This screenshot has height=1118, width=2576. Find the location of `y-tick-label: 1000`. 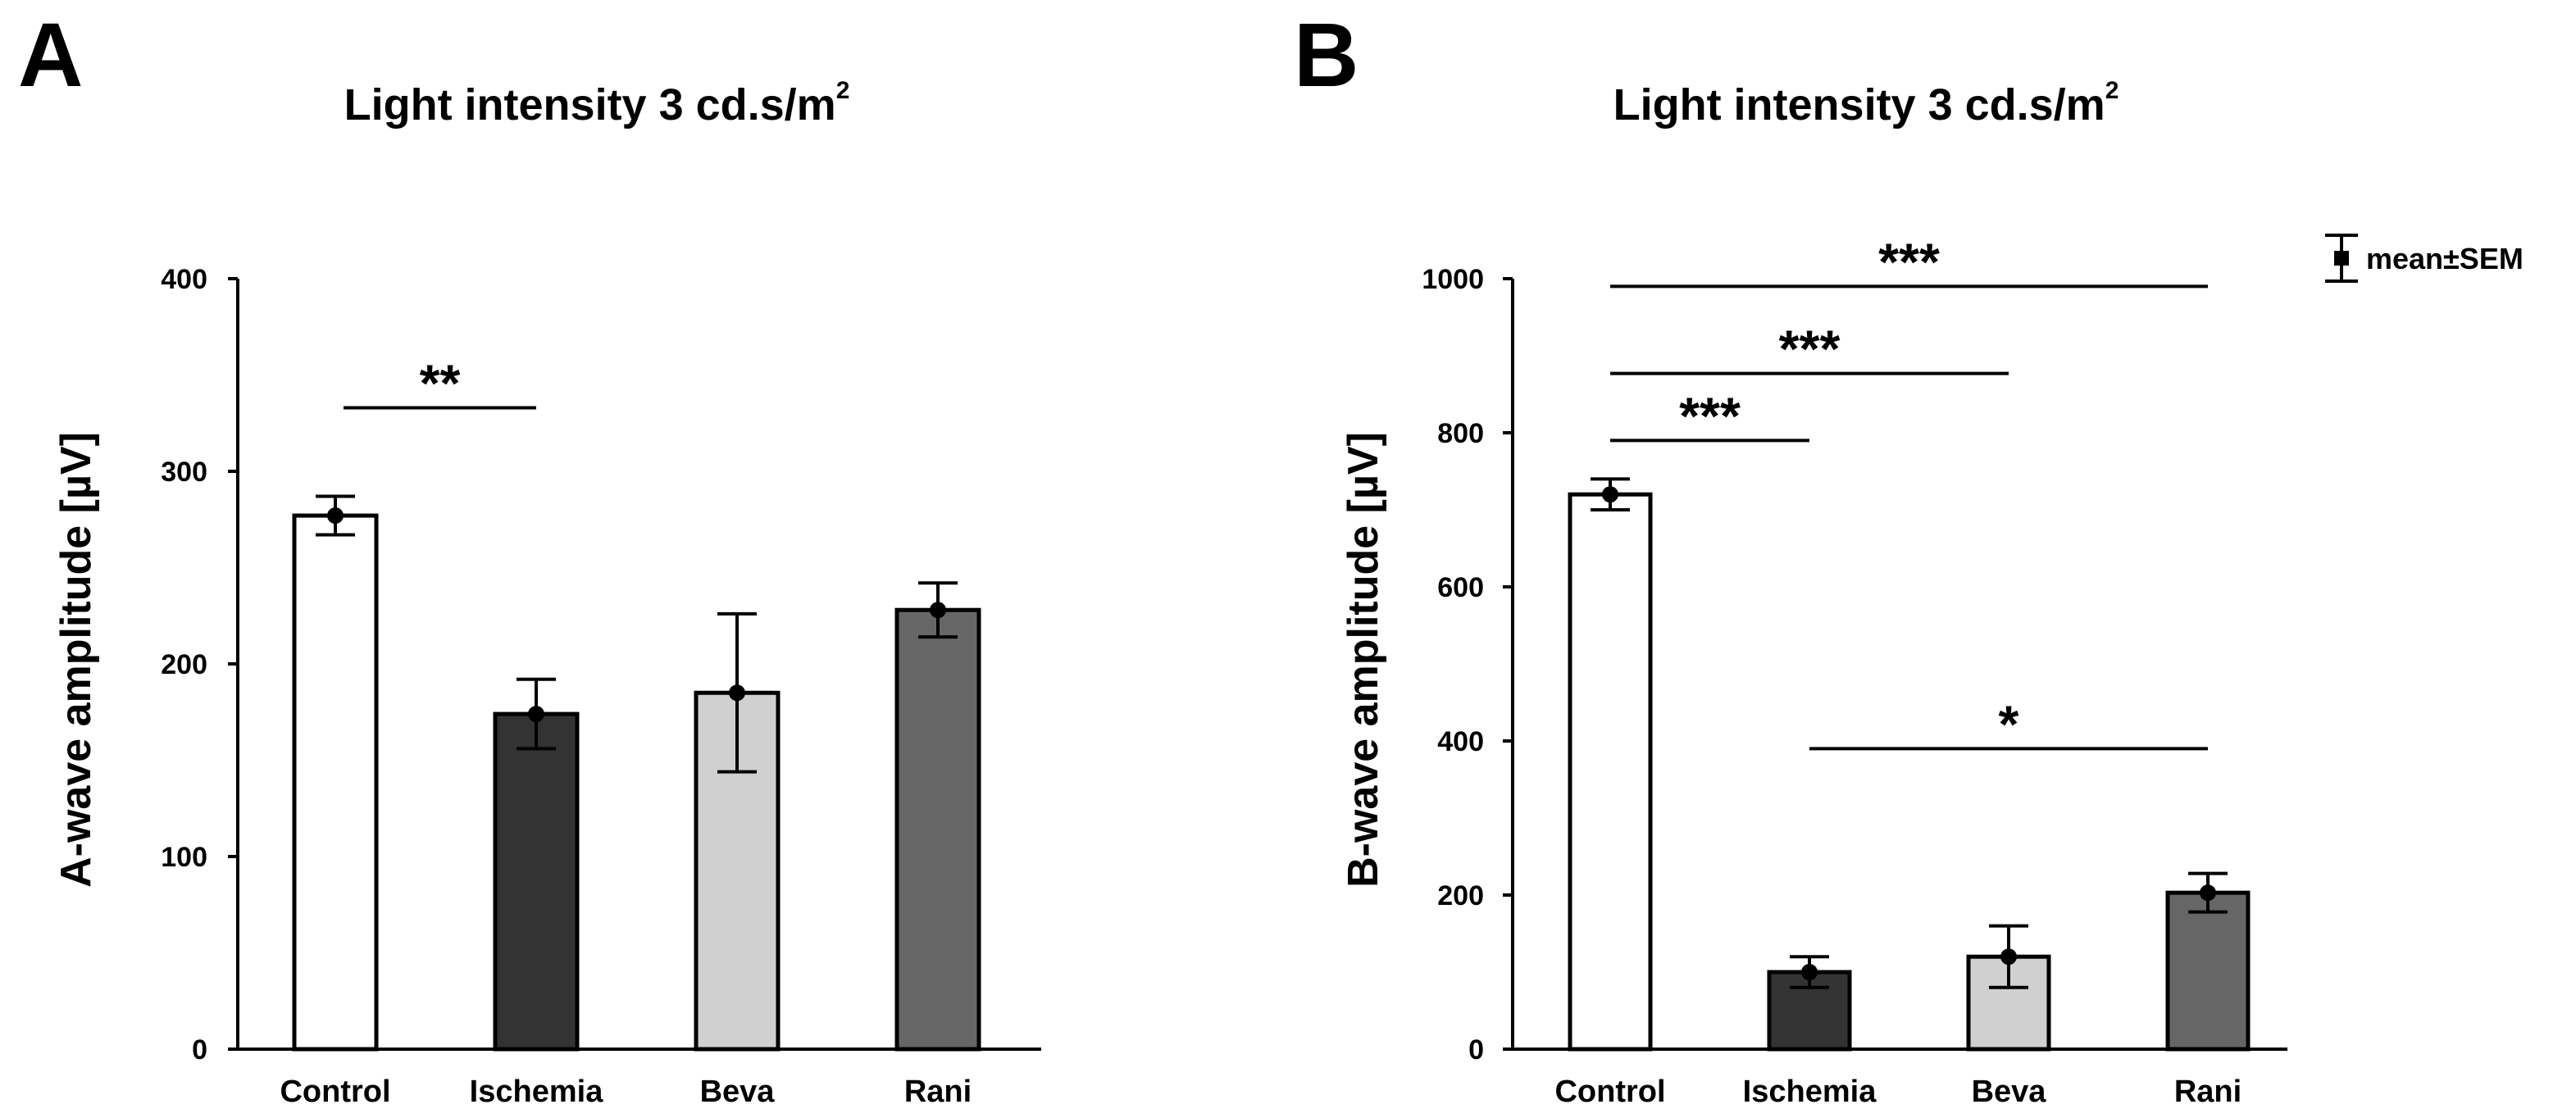

y-tick-label: 1000 is located at coordinates (1453, 279).